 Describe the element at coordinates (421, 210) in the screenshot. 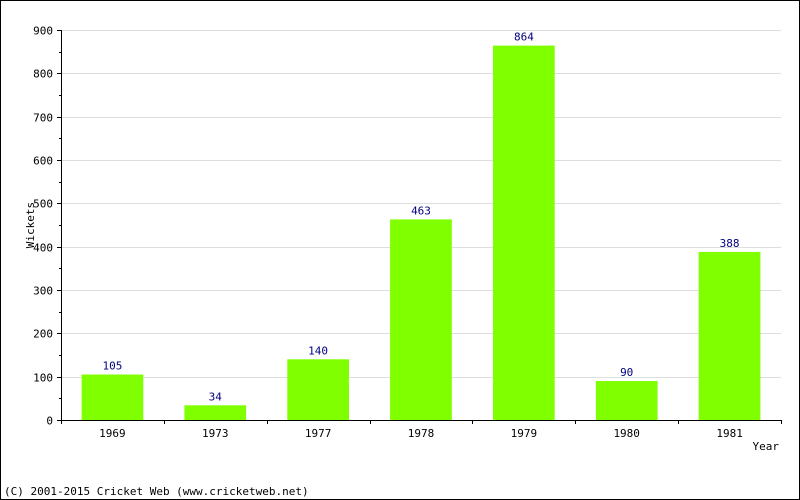

I see `value-label: 463` at that location.